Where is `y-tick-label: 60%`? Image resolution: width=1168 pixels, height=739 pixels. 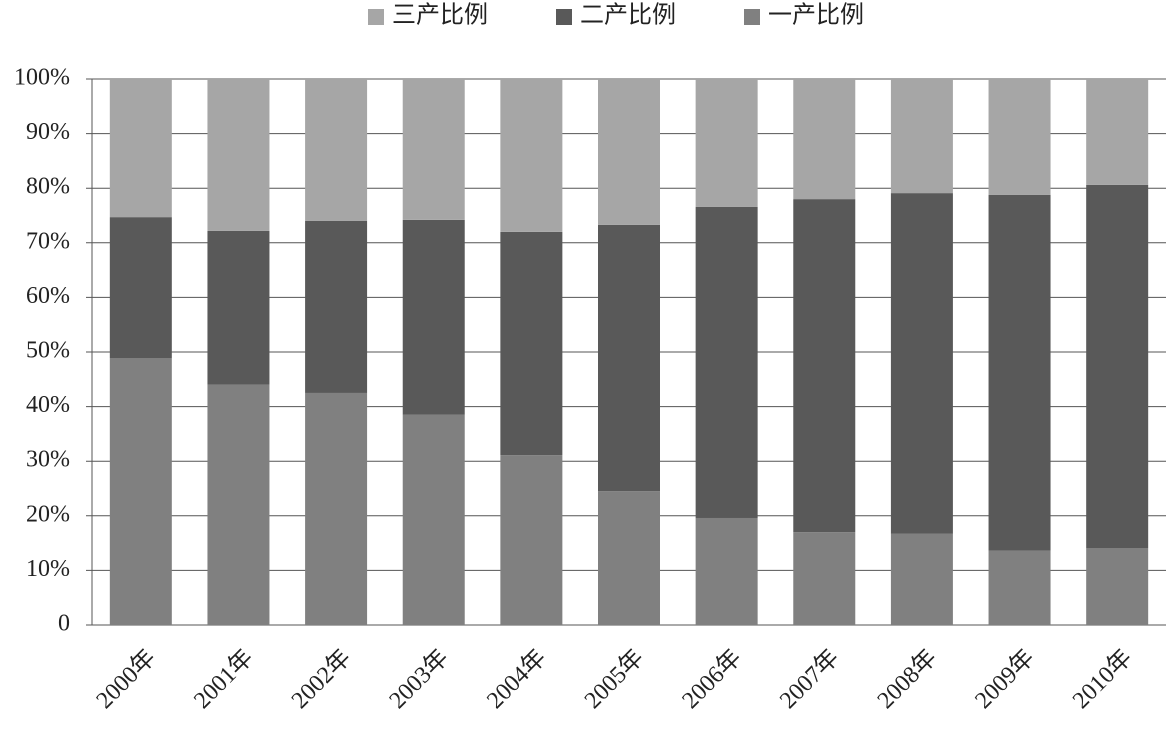 y-tick-label: 60% is located at coordinates (48, 296).